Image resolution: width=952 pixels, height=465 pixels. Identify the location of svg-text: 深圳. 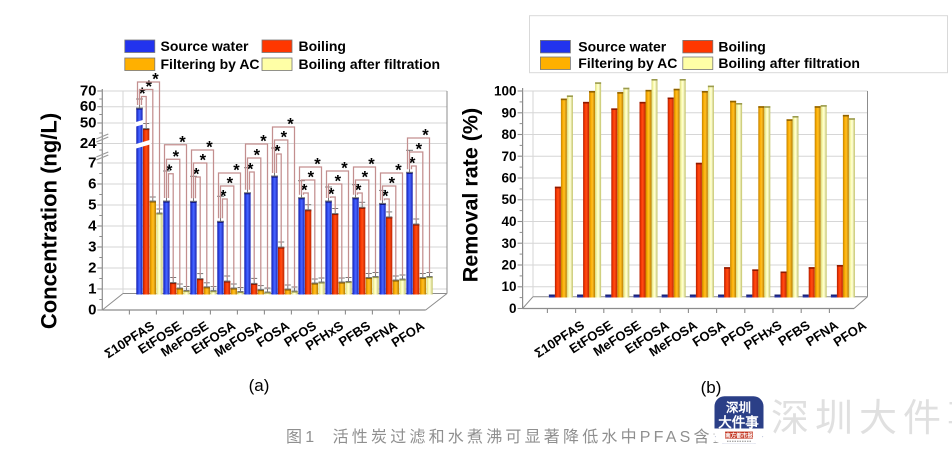
(738, 407).